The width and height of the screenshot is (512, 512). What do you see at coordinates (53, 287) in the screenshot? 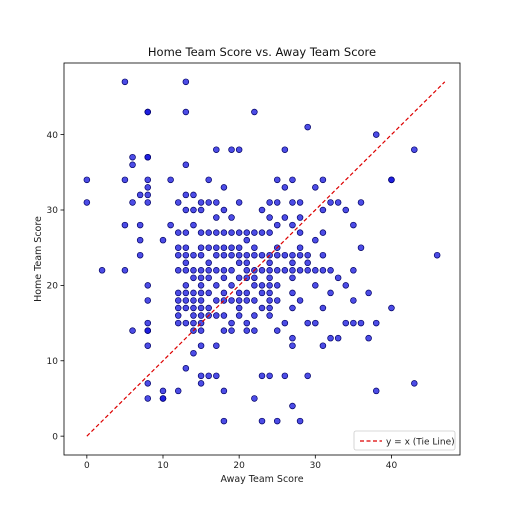
I see `y-tick-label: 20` at bounding box center [53, 287].